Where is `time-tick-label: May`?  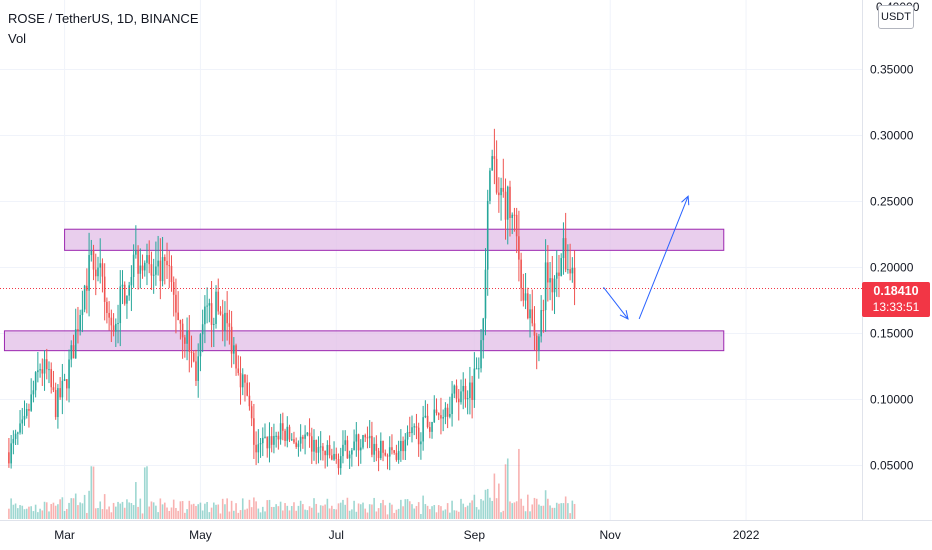 time-tick-label: May is located at coordinates (200, 535).